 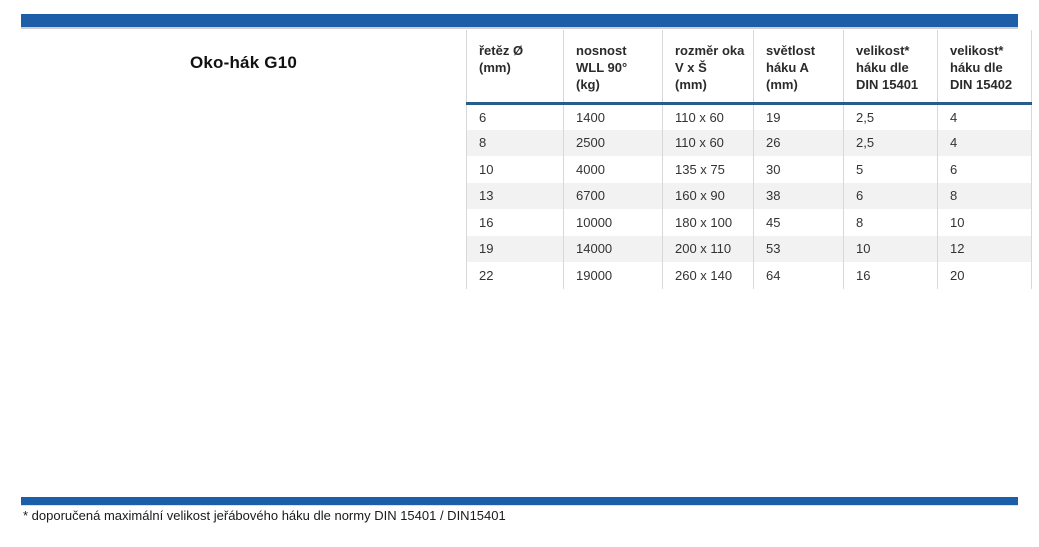 What do you see at coordinates (798, 195) in the screenshot?
I see `table-cell: 38` at bounding box center [798, 195].